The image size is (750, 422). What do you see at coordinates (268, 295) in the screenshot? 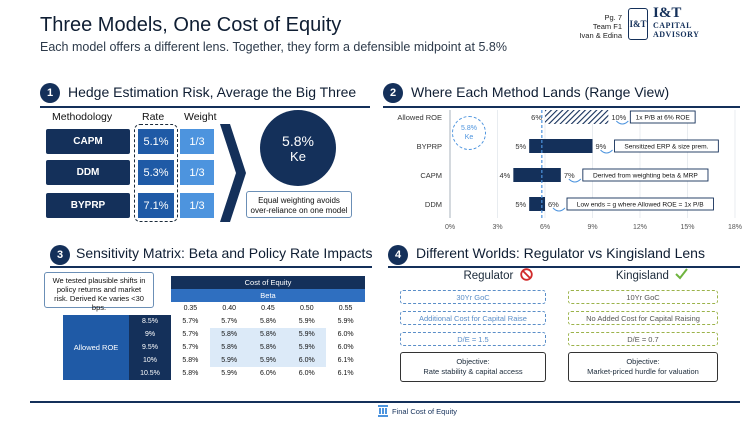
I see `beta-label: Beta` at bounding box center [268, 295].